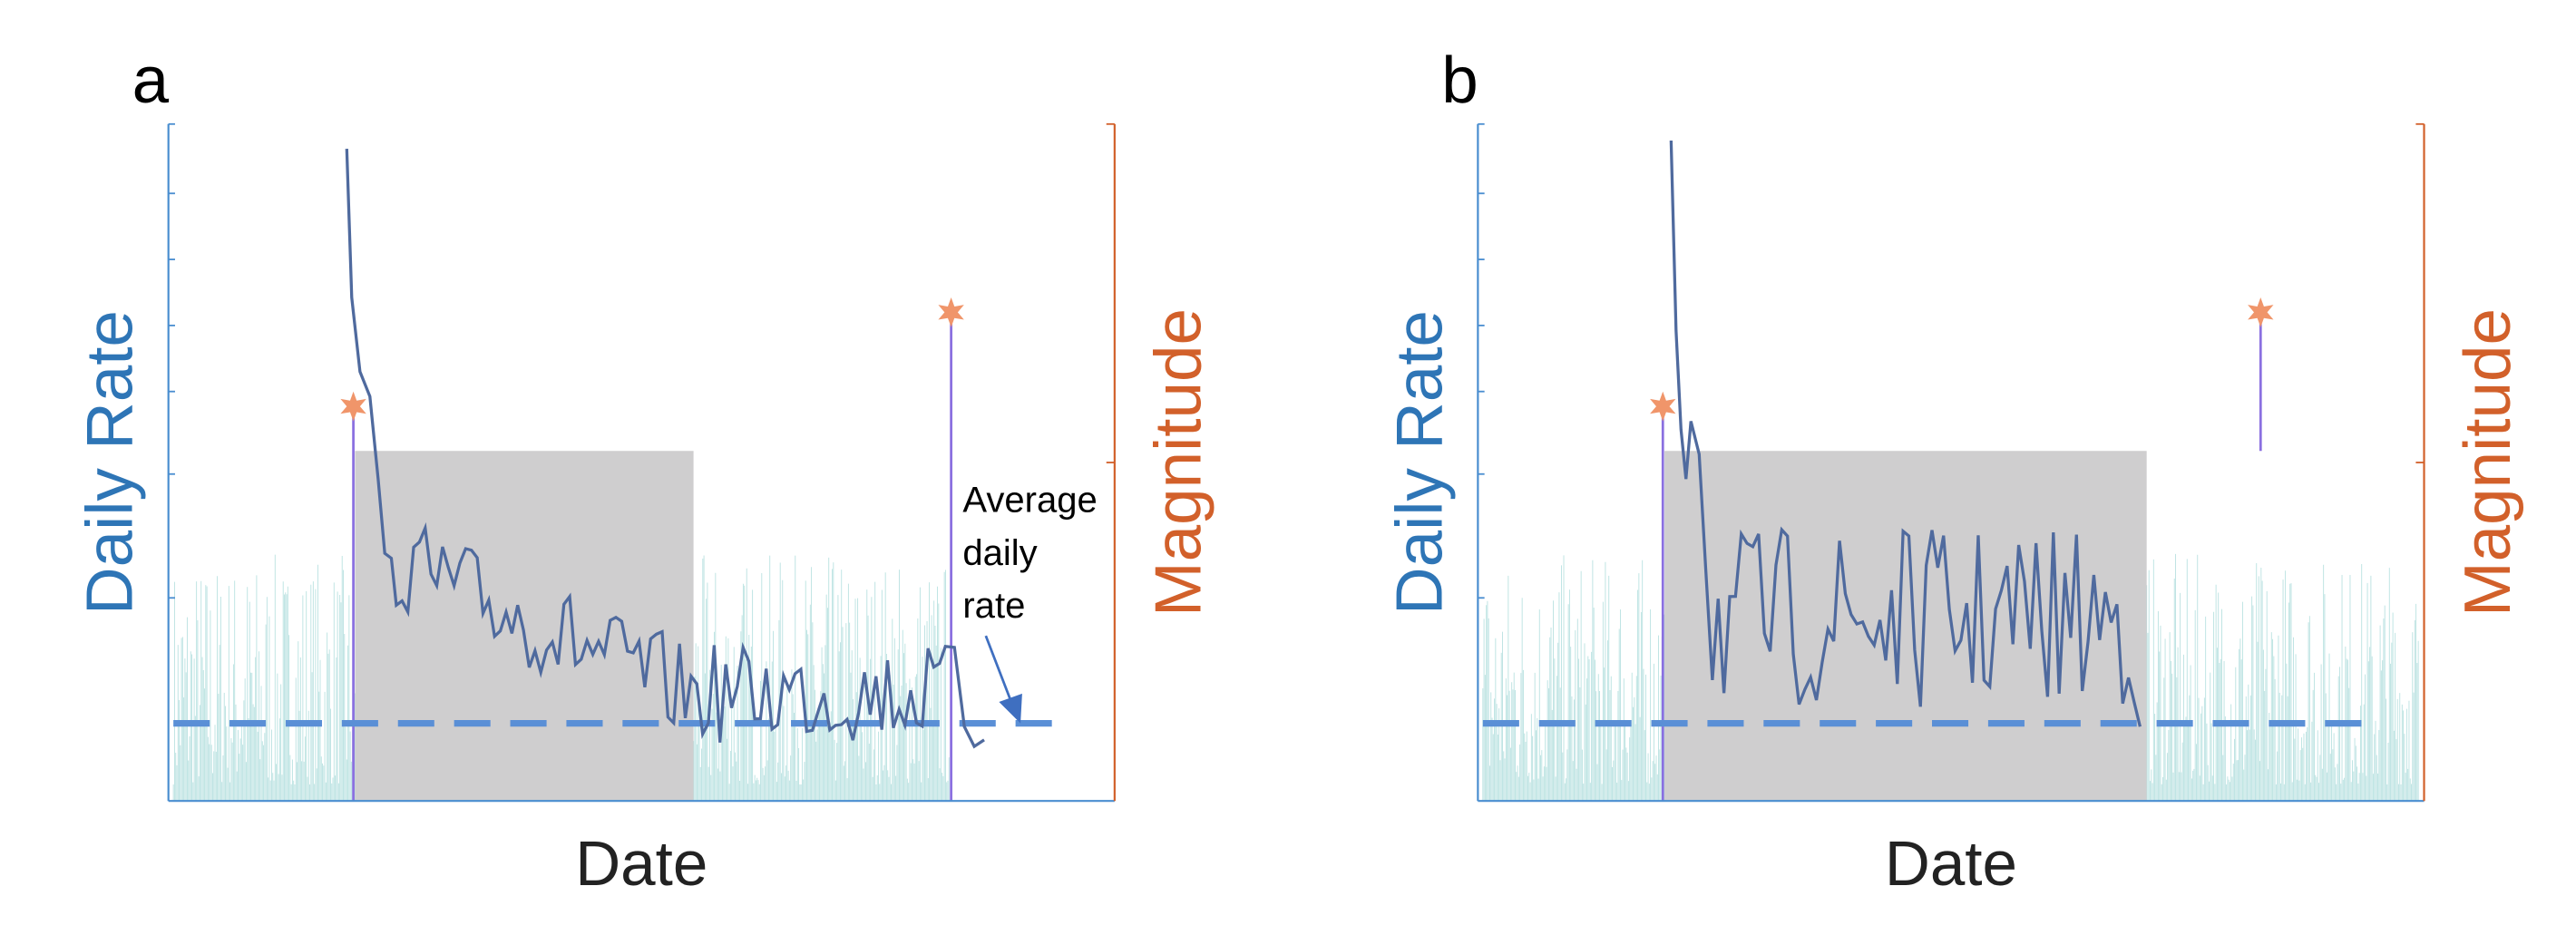  Describe the element at coordinates (1010, 708) in the screenshot. I see `arrow-head` at that location.